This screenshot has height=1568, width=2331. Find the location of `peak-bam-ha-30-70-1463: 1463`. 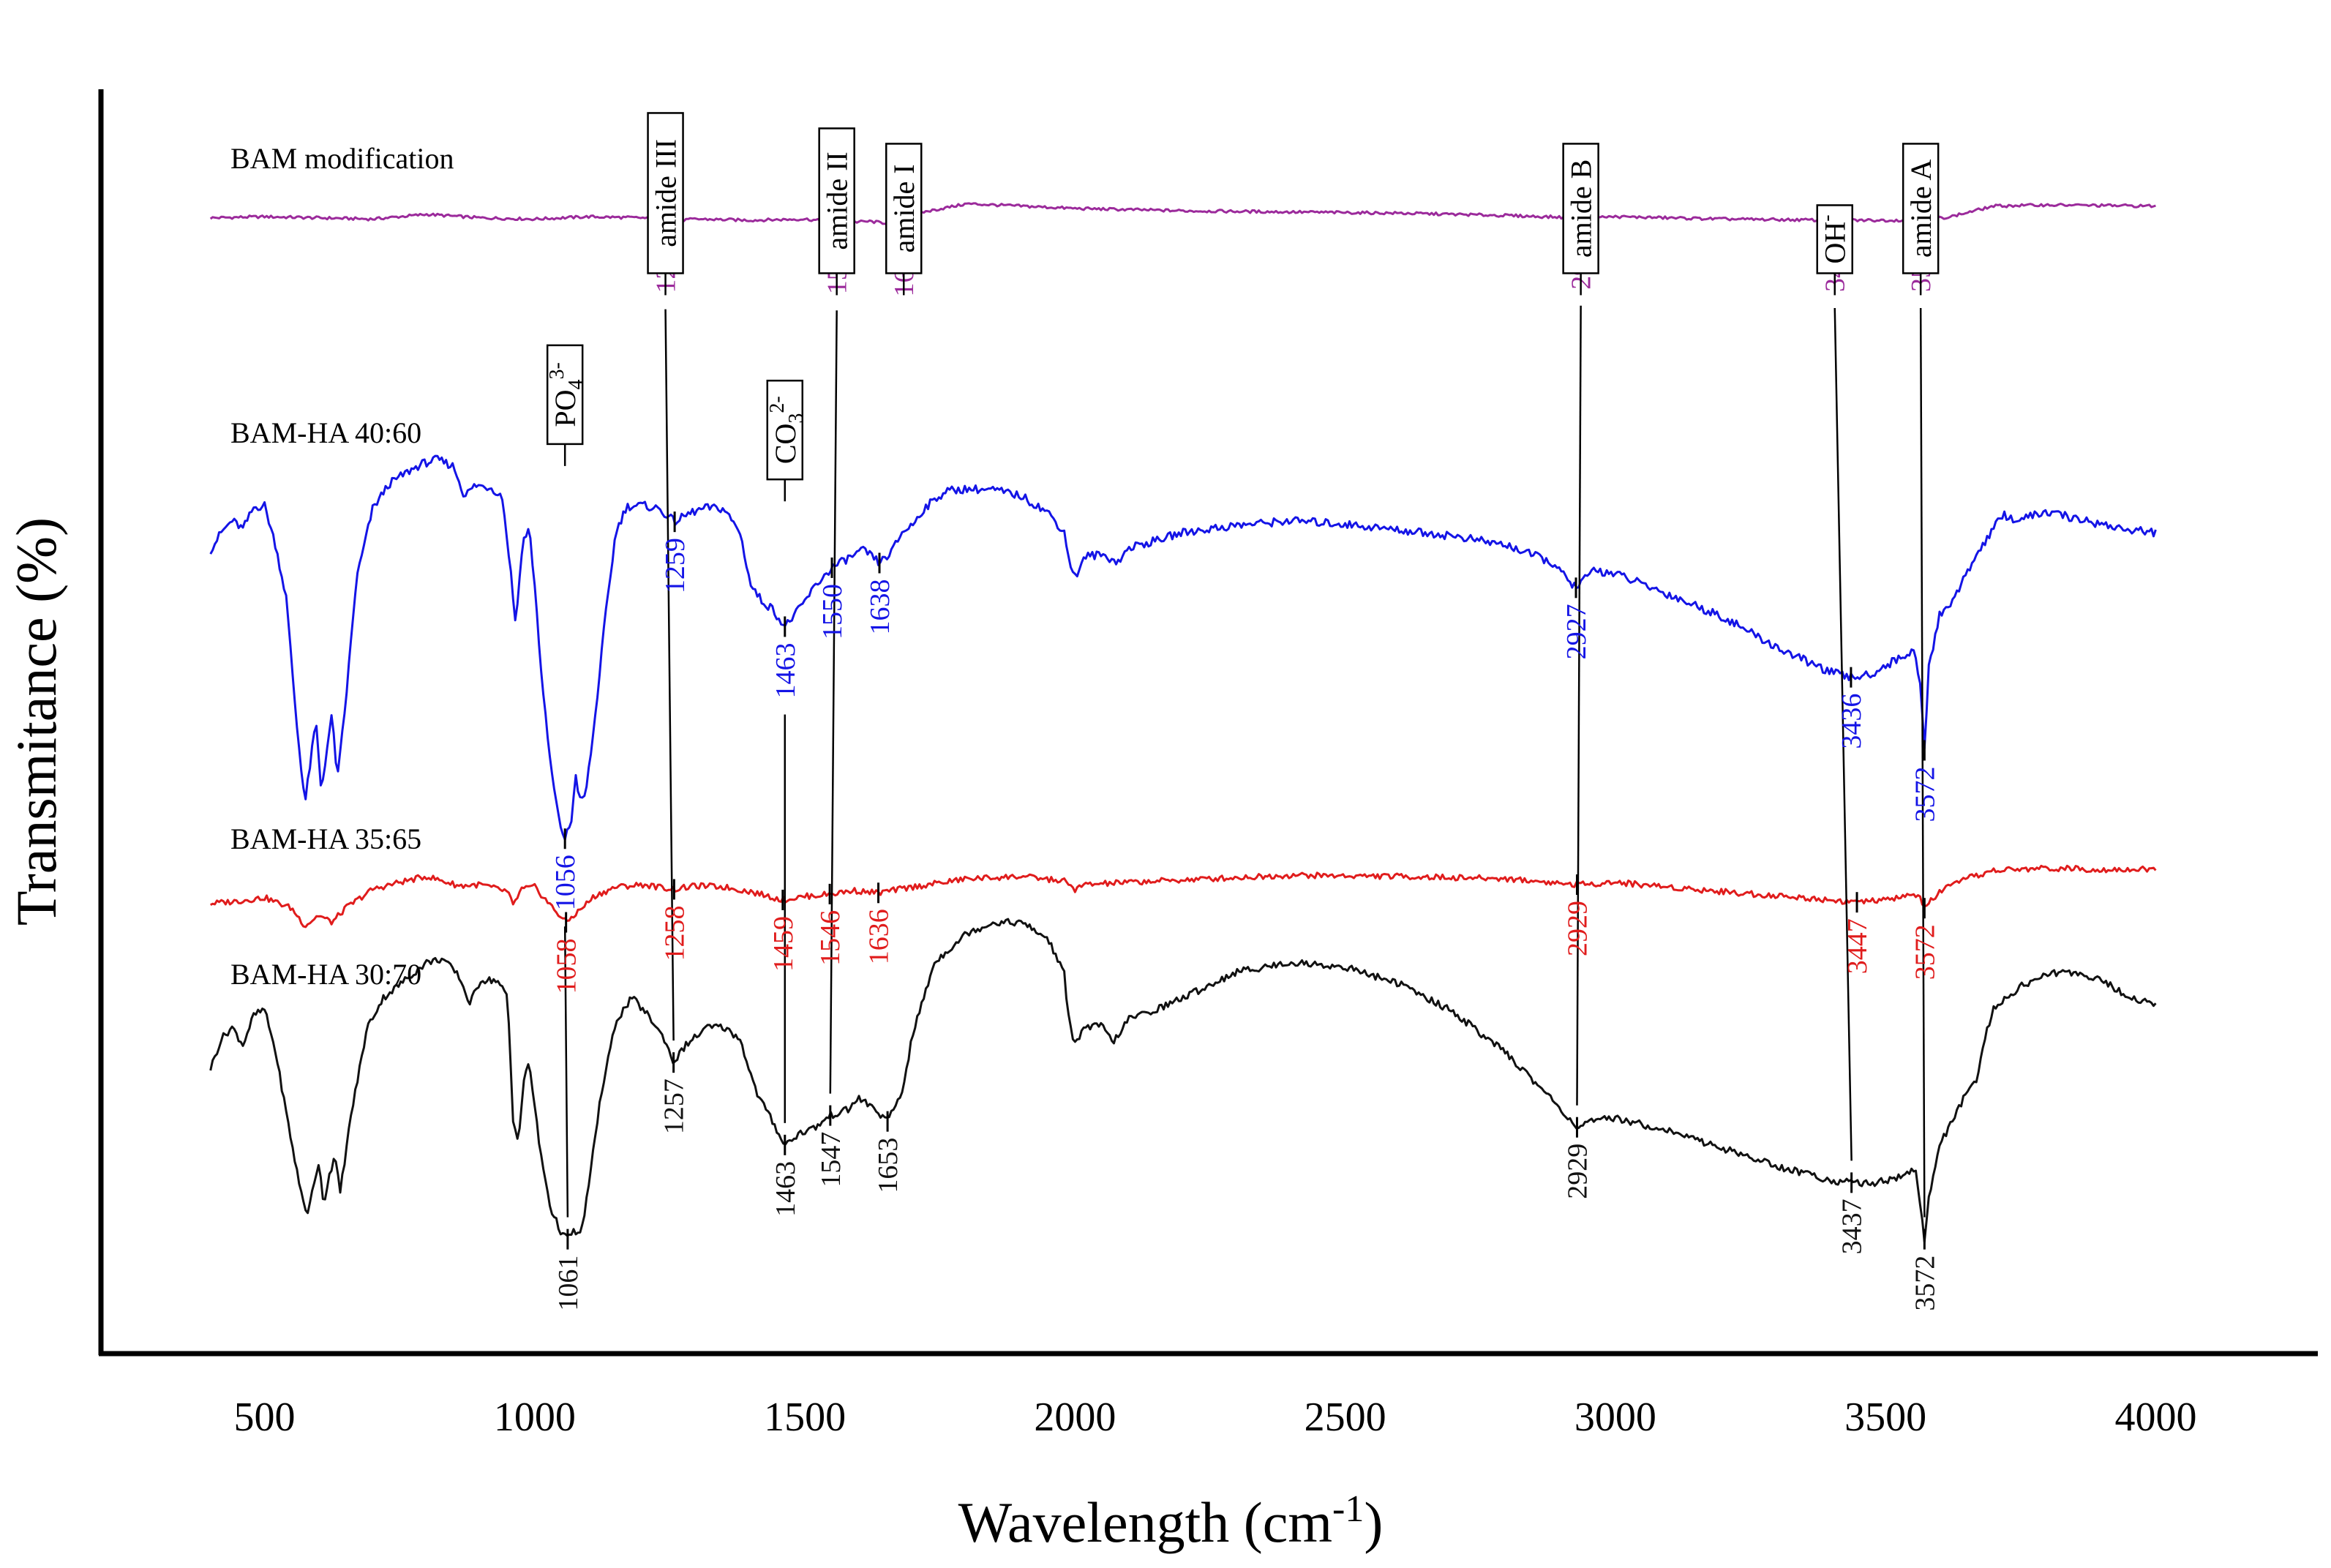

peak-bam-ha-30-70-1463: 1463 is located at coordinates (785, 1175).